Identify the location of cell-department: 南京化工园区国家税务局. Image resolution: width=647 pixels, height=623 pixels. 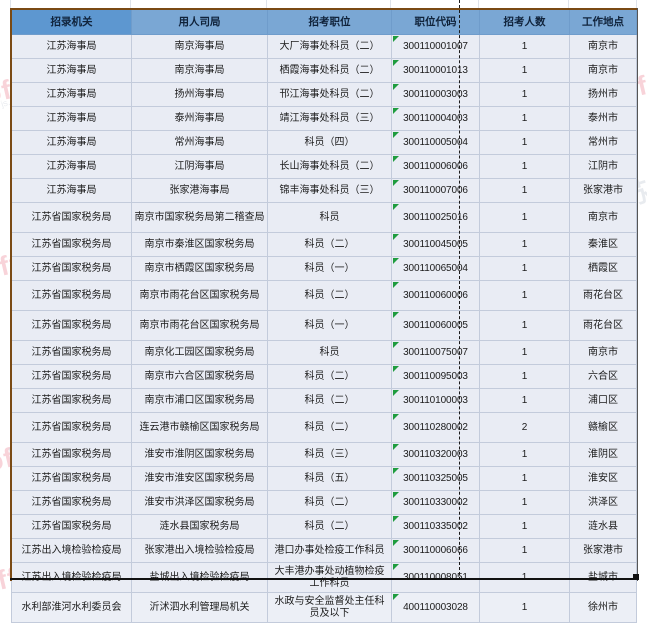
(199, 352).